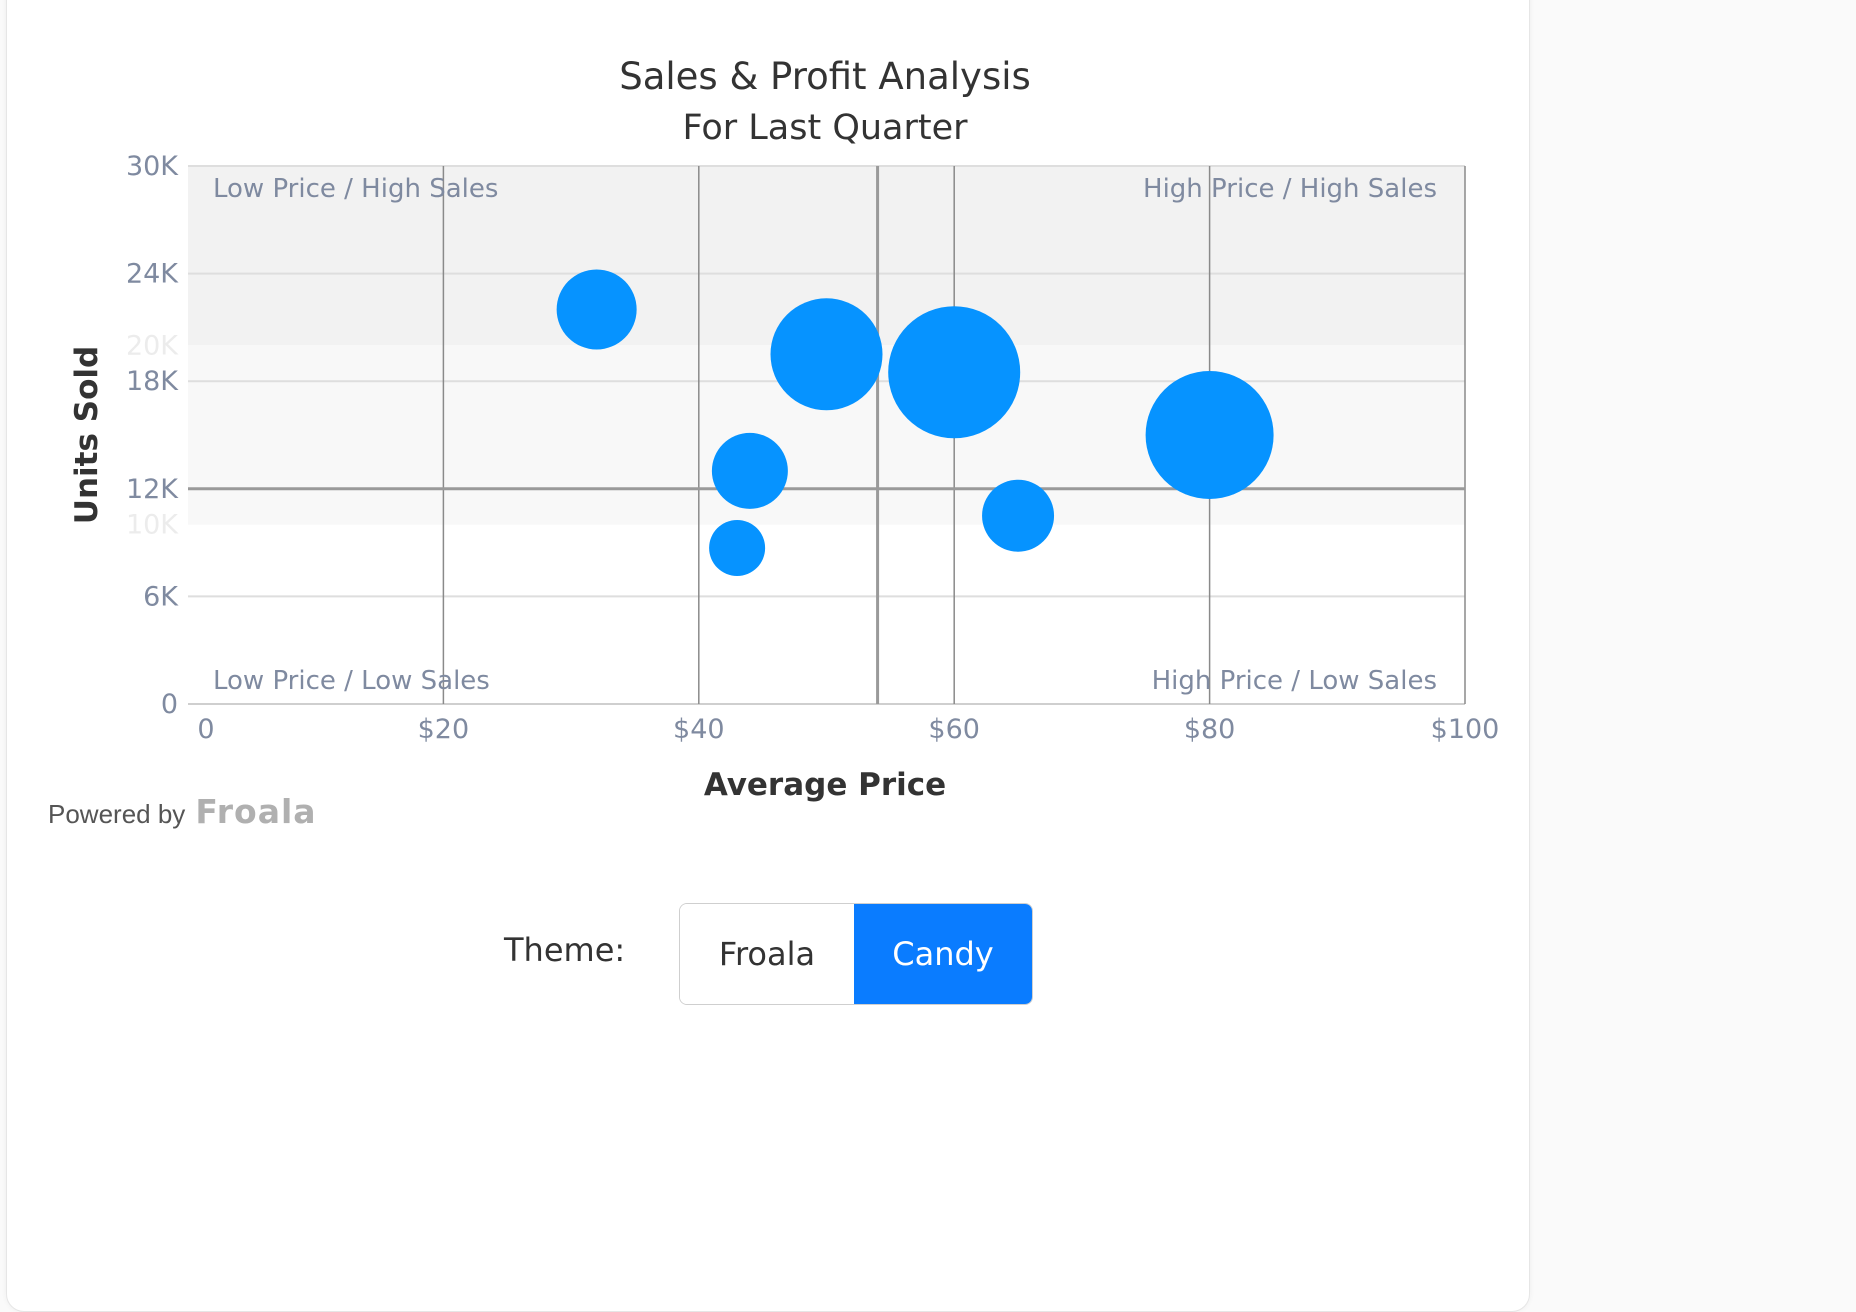 The width and height of the screenshot is (1856, 1312). Describe the element at coordinates (825, 785) in the screenshot. I see `x-axis-title: Average Price` at that location.